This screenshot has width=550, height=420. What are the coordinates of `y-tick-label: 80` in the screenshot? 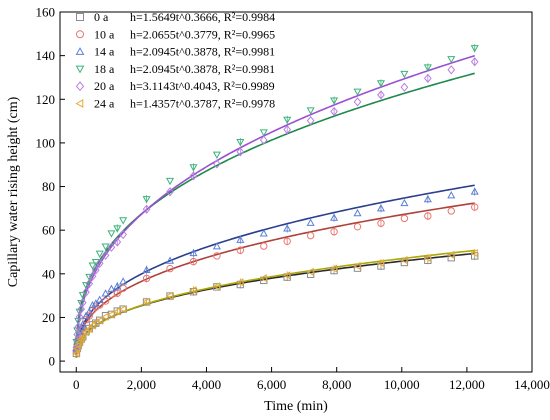 It's located at (48, 186).